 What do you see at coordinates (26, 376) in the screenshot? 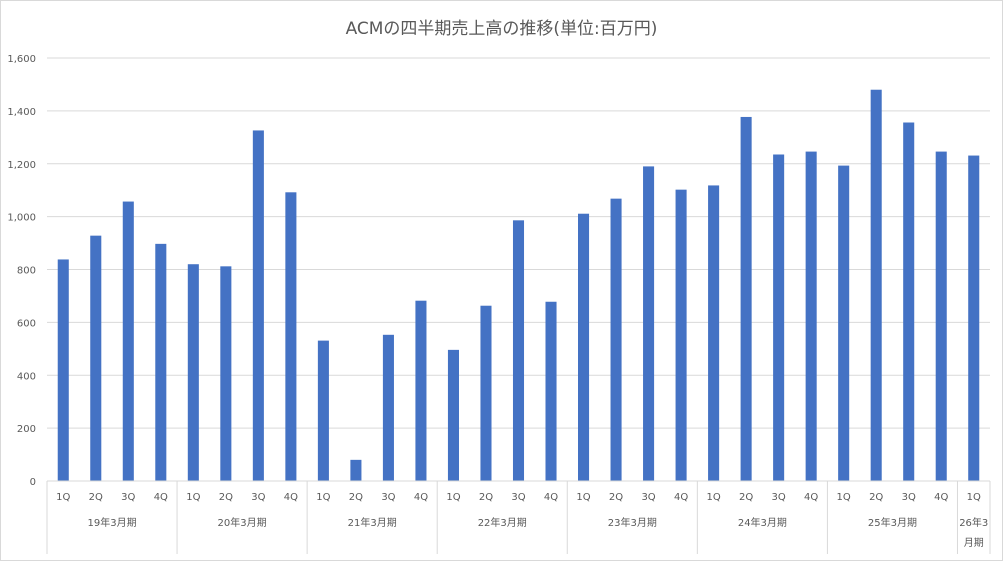
I see `y-tick-label: 400` at bounding box center [26, 376].